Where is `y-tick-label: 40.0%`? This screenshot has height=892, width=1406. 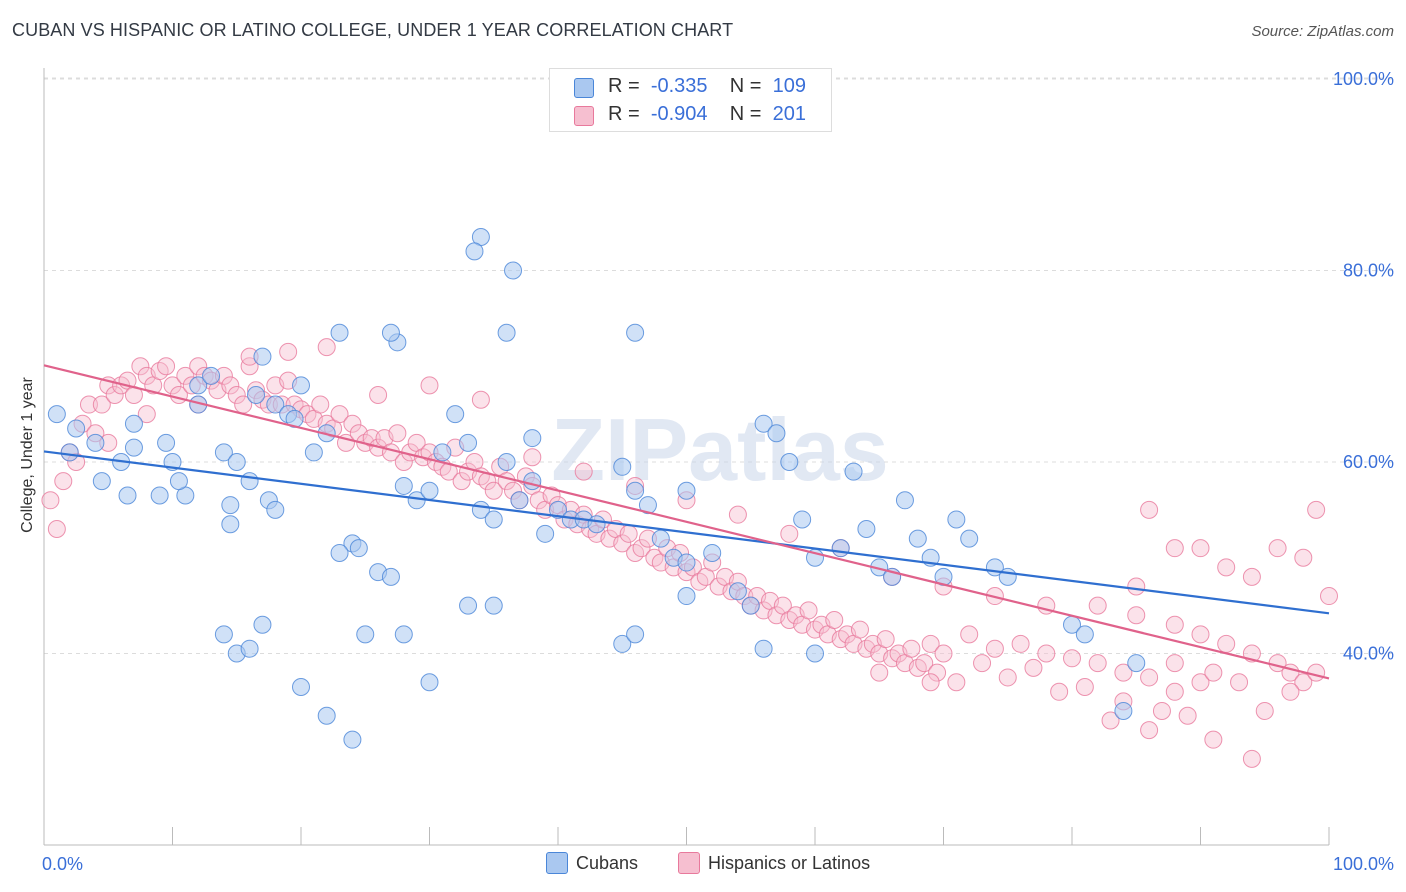 y-tick-label: 40.0% is located at coordinates (1368, 654).